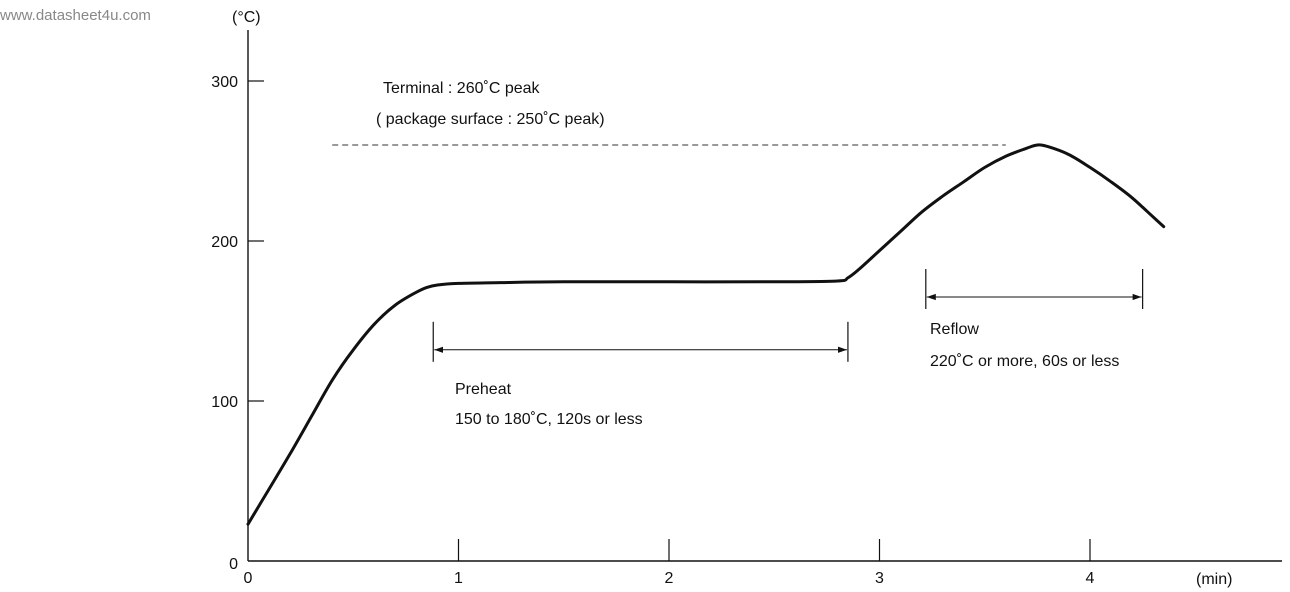  Describe the element at coordinates (458, 578) in the screenshot. I see `x-tick-label: 1` at that location.